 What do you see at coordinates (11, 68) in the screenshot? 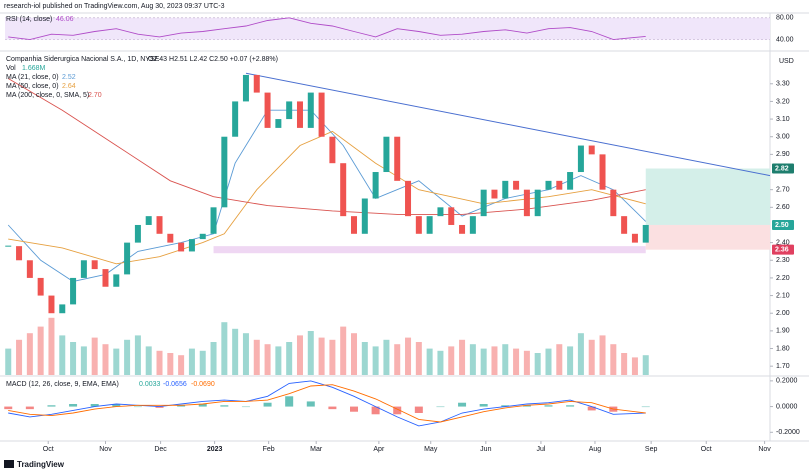
I see `volume-label: Vol` at bounding box center [11, 68].